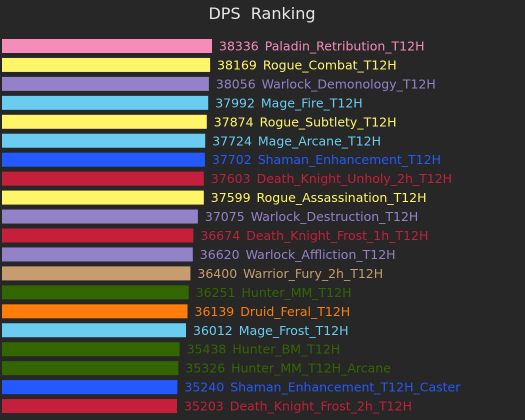 This screenshot has height=420, width=525. I want to click on bar-value-label: 38336, so click(239, 46).